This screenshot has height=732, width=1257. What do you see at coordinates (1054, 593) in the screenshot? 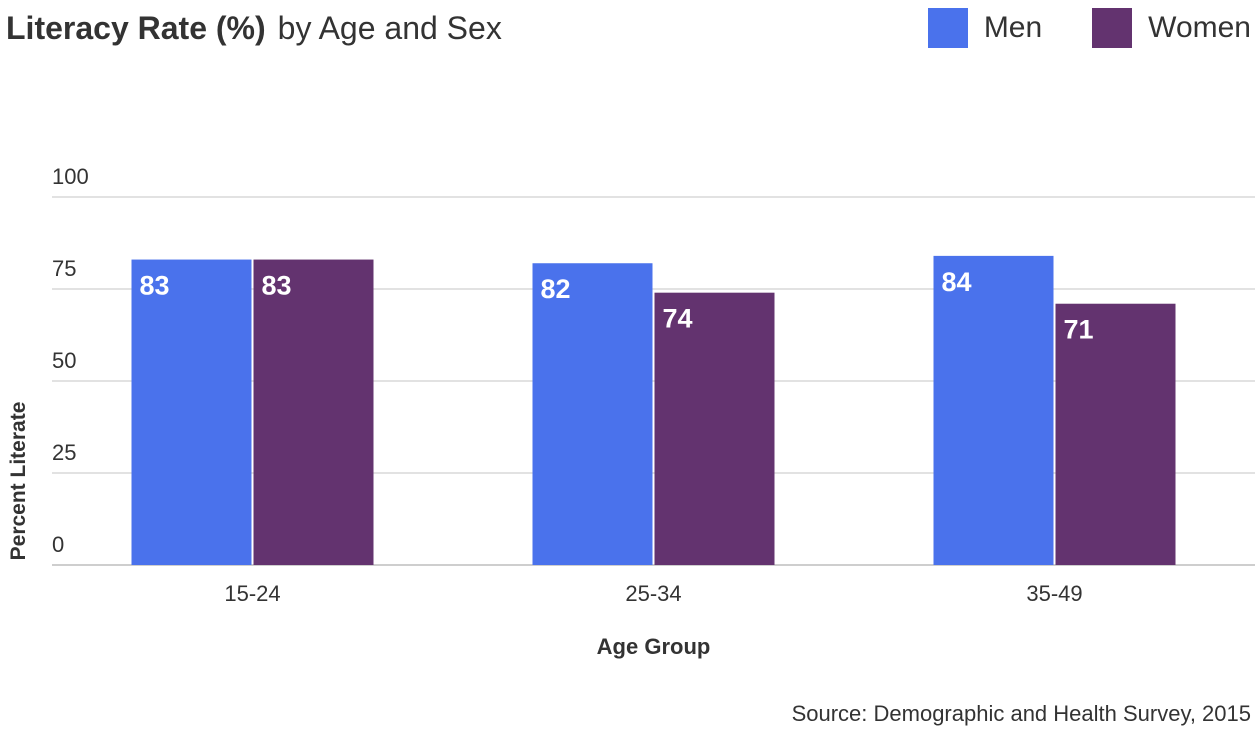
I see `x-tick-label-35-49: 35-49` at bounding box center [1054, 593].